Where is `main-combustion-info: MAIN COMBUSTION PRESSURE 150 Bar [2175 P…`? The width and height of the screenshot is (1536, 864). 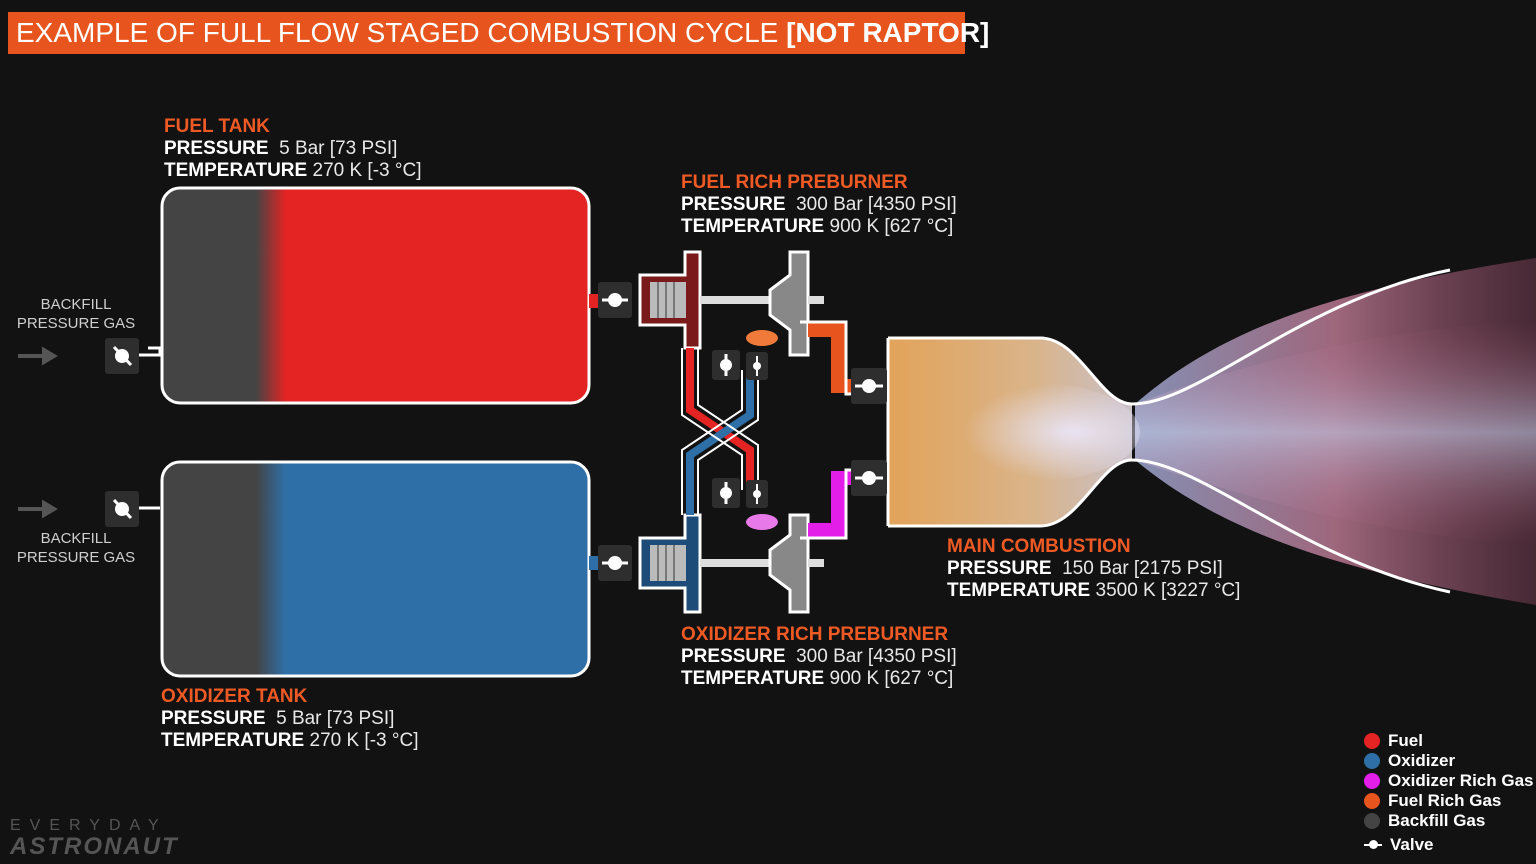
main-combustion-info: MAIN COMBUSTION PRESSURE 150 Bar [2175 P… is located at coordinates (1093, 569).